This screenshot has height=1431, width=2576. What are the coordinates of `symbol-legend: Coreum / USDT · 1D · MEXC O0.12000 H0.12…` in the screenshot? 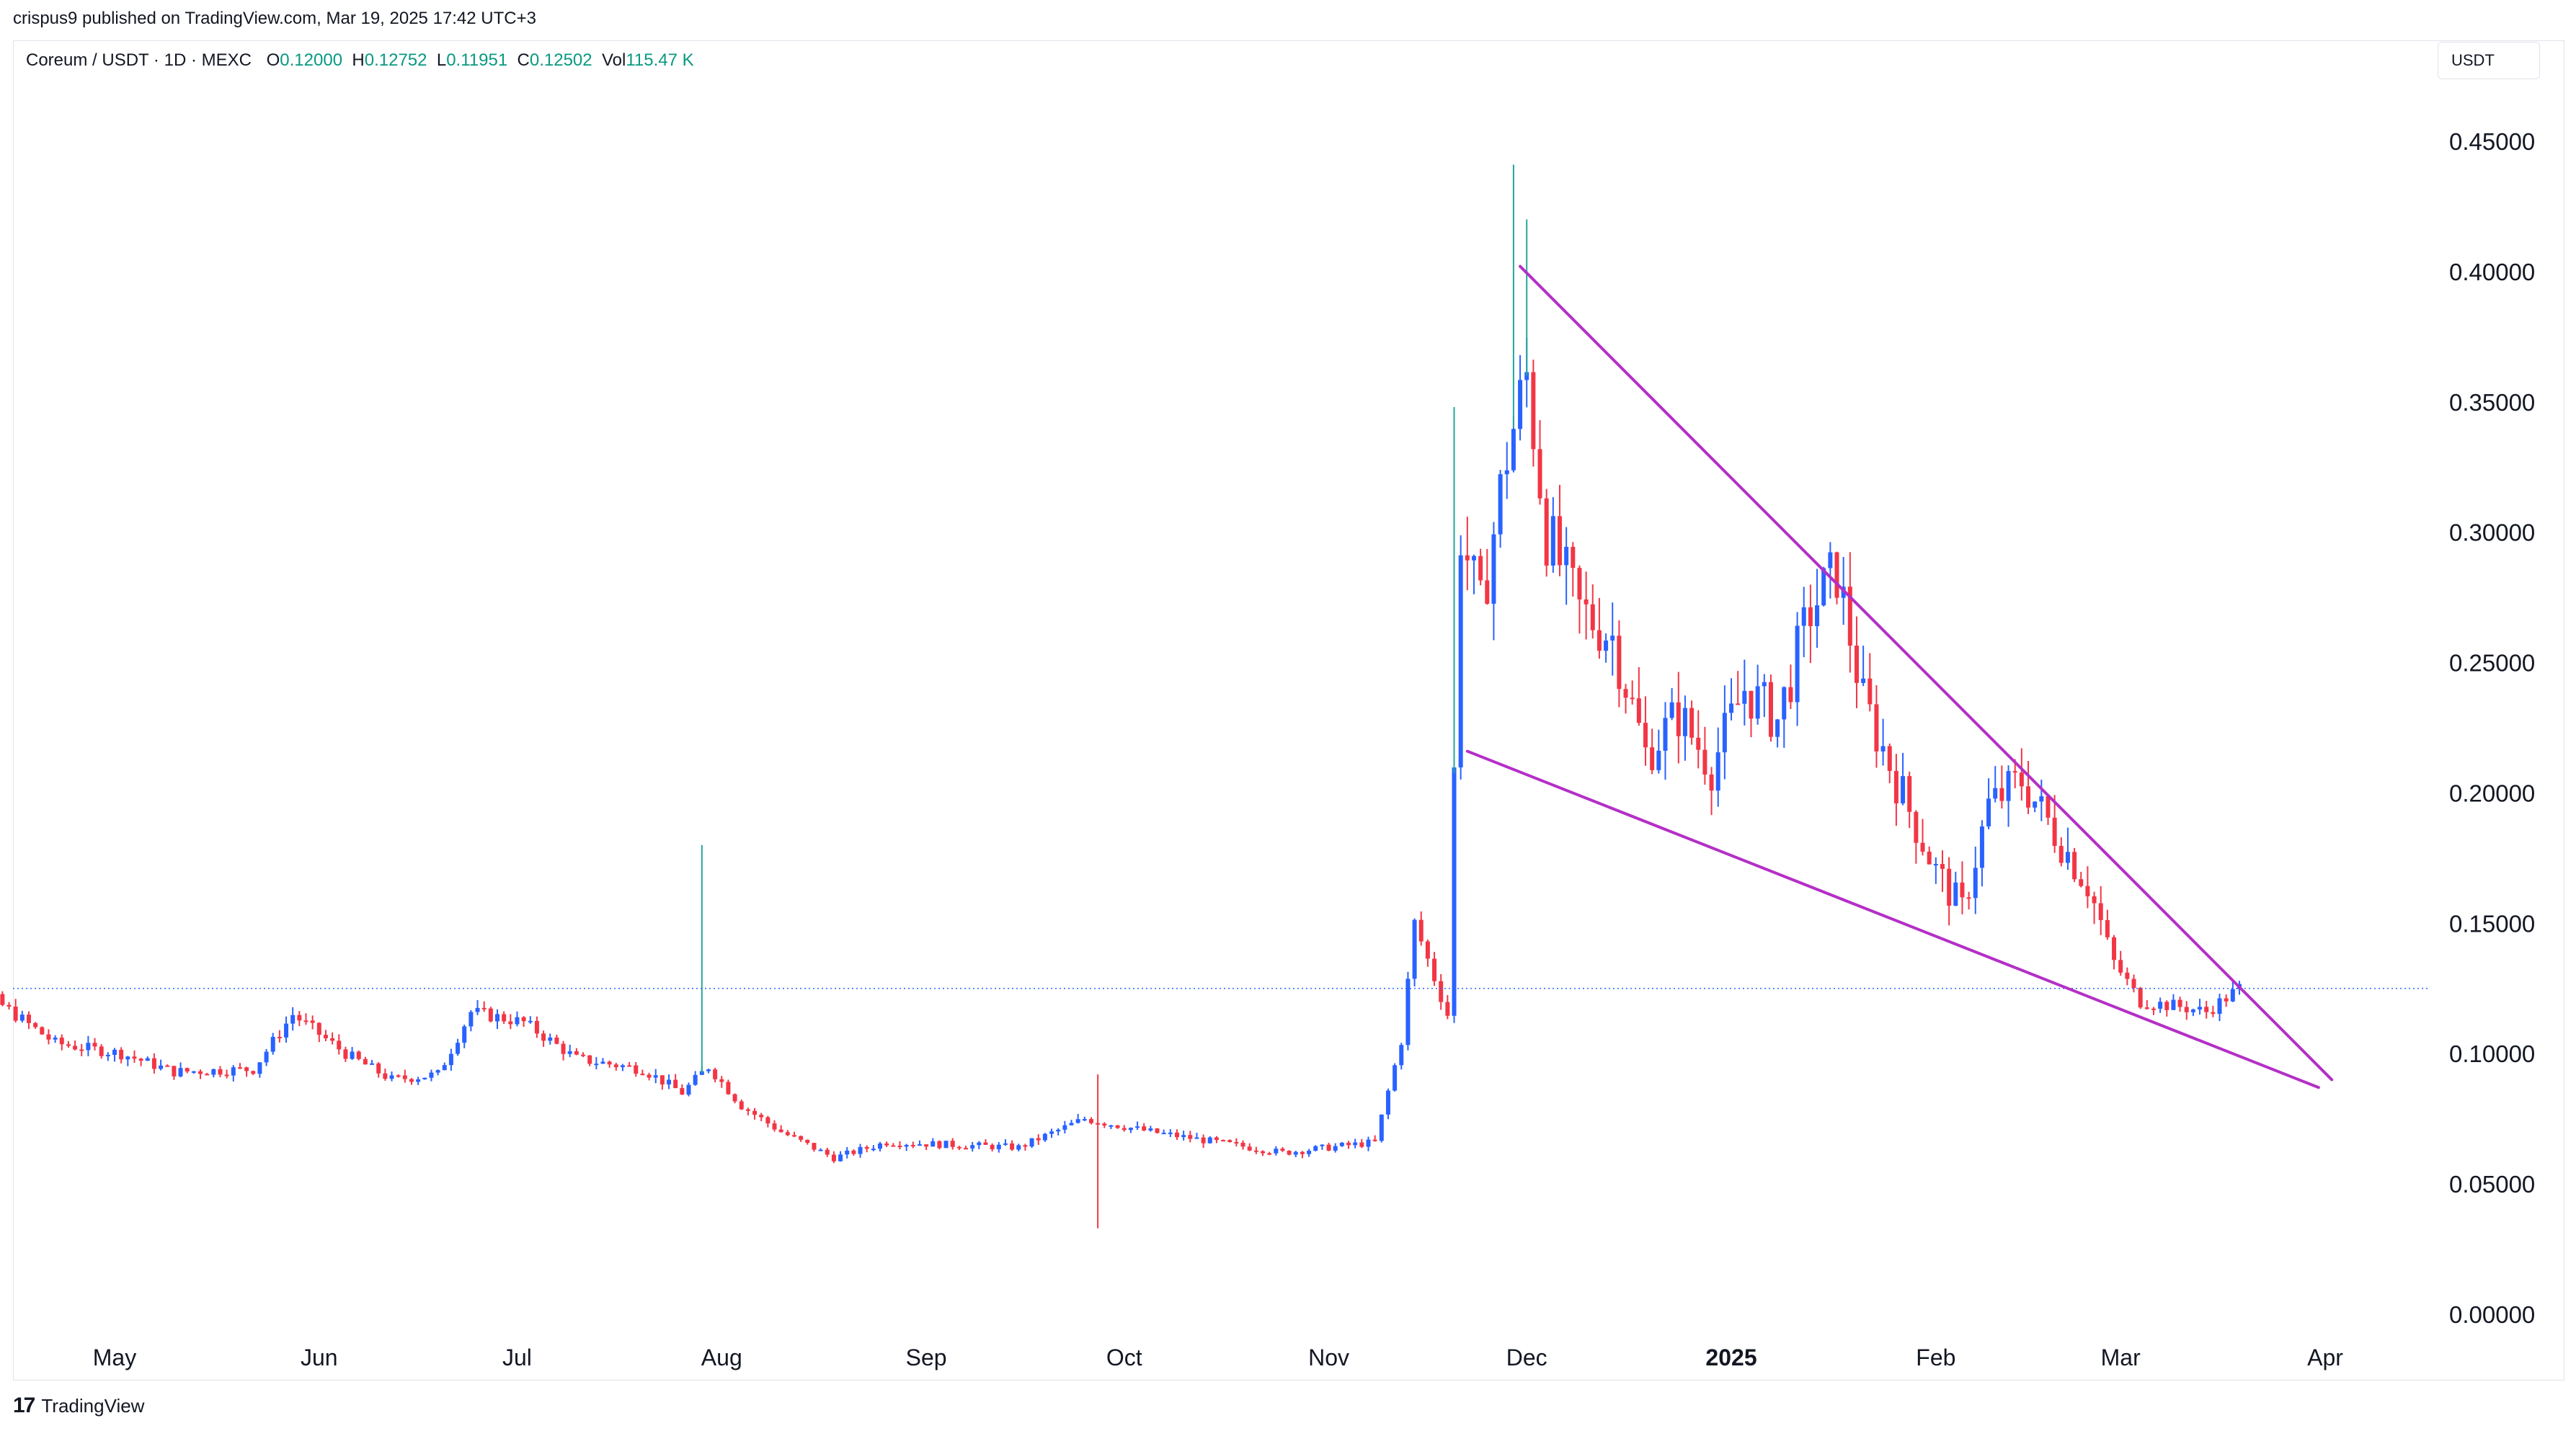 It's located at (360, 60).